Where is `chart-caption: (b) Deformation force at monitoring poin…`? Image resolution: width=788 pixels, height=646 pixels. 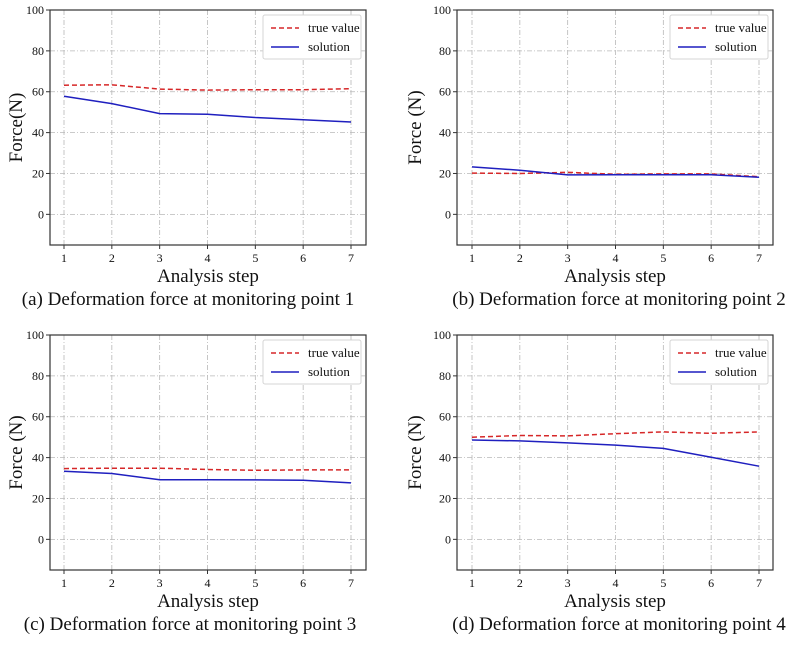
chart-caption: (b) Deformation force at monitoring poin… is located at coordinates (618, 299).